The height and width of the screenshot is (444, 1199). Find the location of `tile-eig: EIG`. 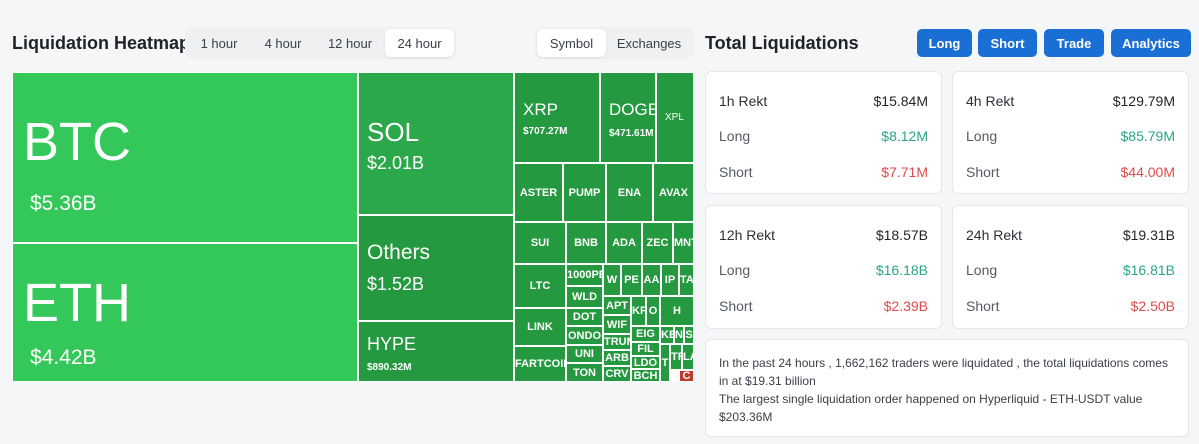

tile-eig: EIG is located at coordinates (645, 334).